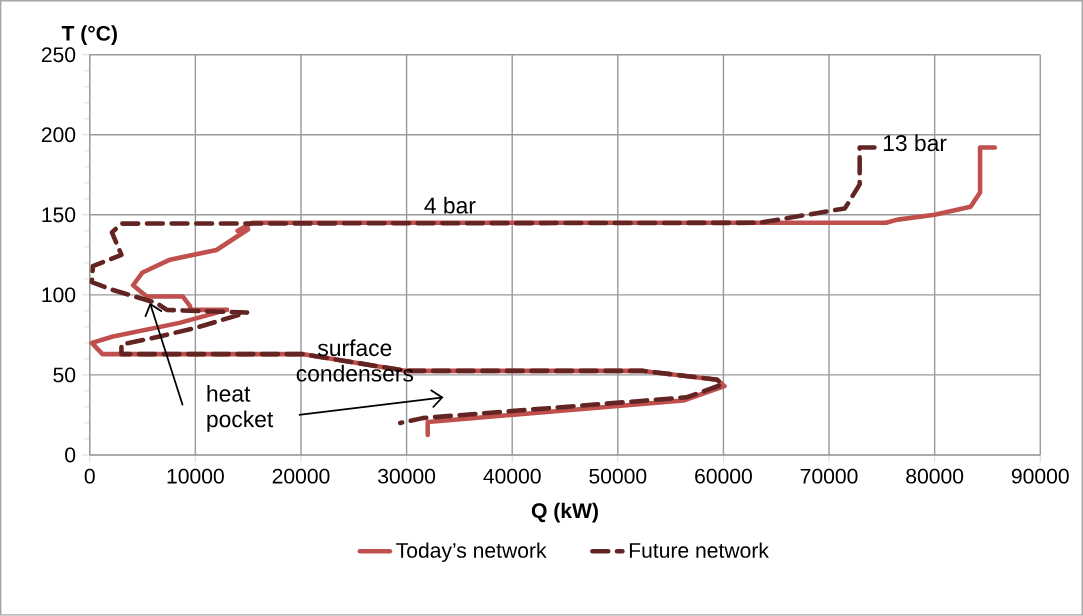  What do you see at coordinates (723, 476) in the screenshot?
I see `x-tick-label: 60000` at bounding box center [723, 476].